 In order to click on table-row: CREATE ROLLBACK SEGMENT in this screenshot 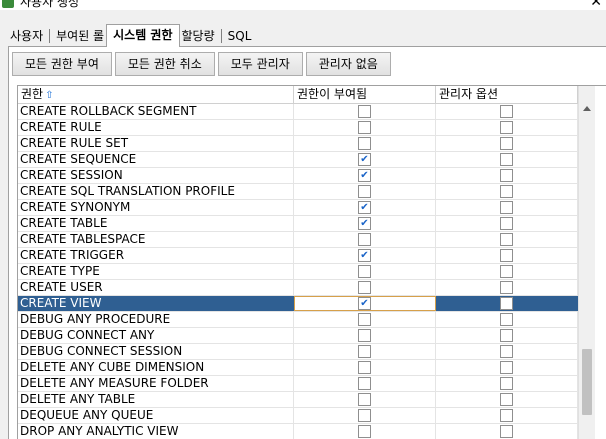, I will do `click(298, 112)`.